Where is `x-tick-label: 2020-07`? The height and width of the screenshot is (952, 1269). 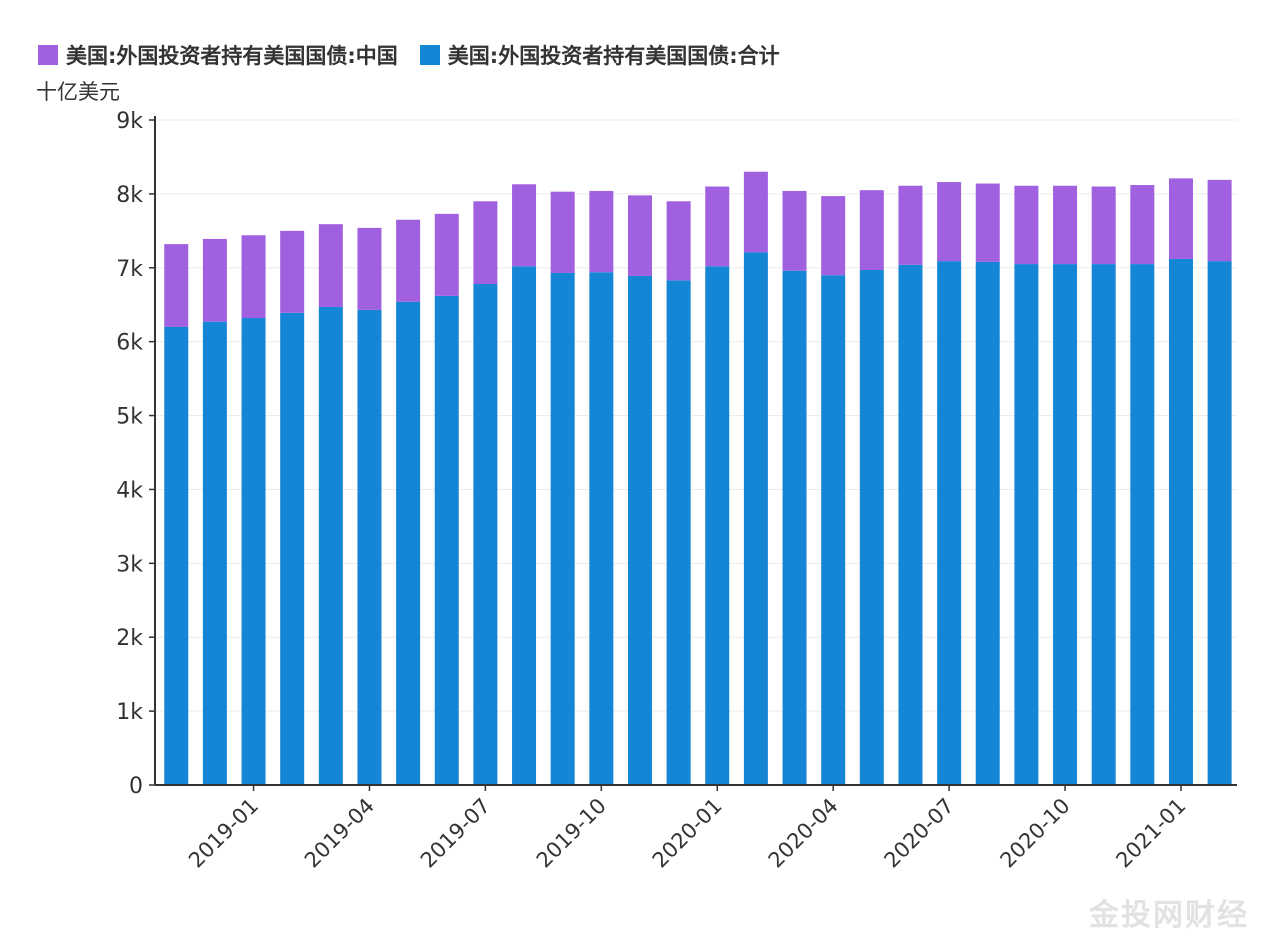
x-tick-label: 2020-07 is located at coordinates (919, 833).